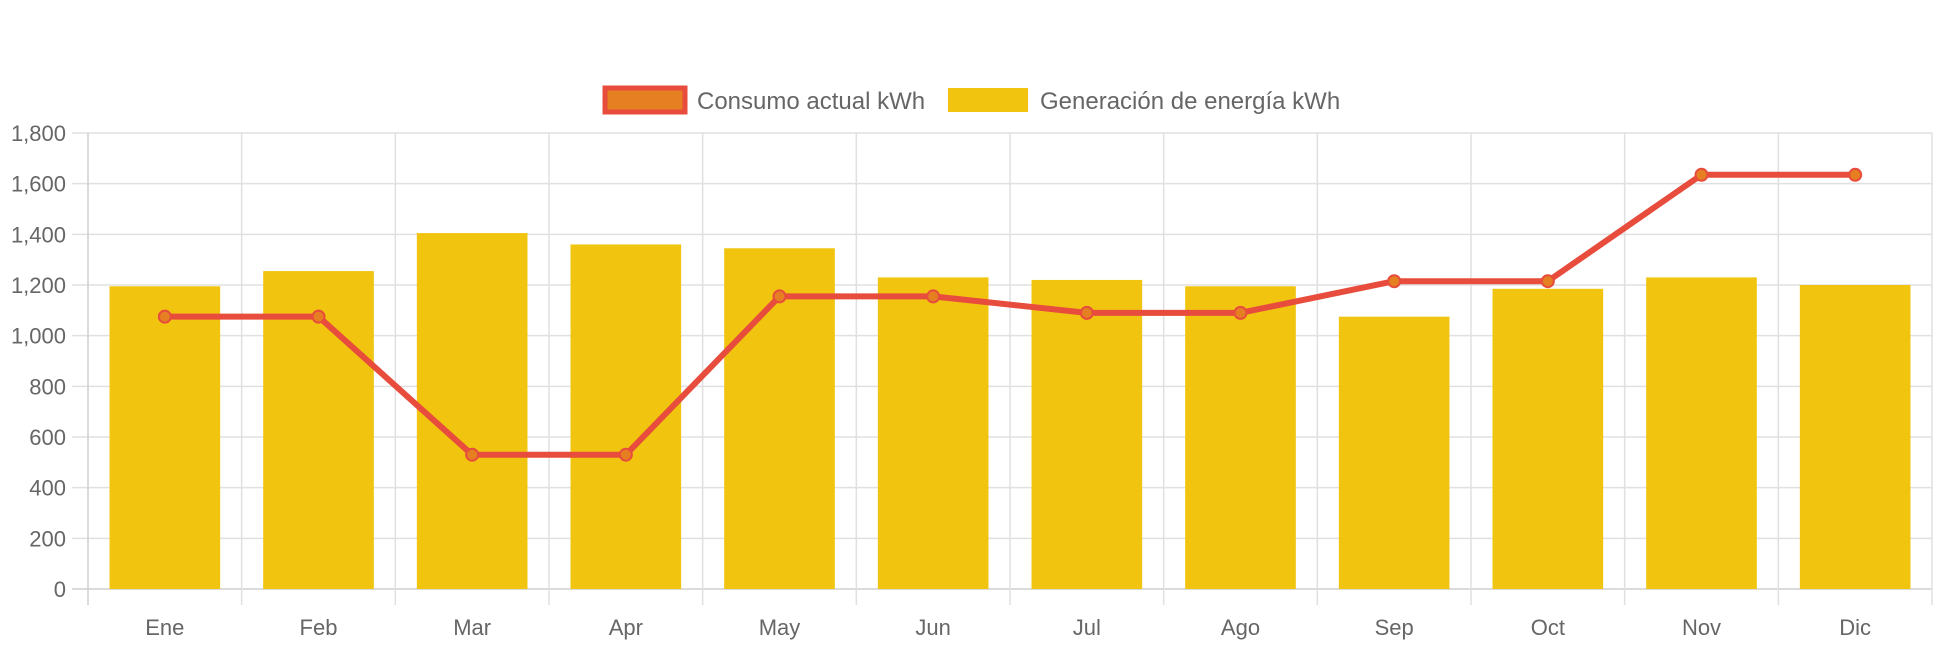  What do you see at coordinates (645, 100) in the screenshot?
I see `legend-swatch-consumo` at bounding box center [645, 100].